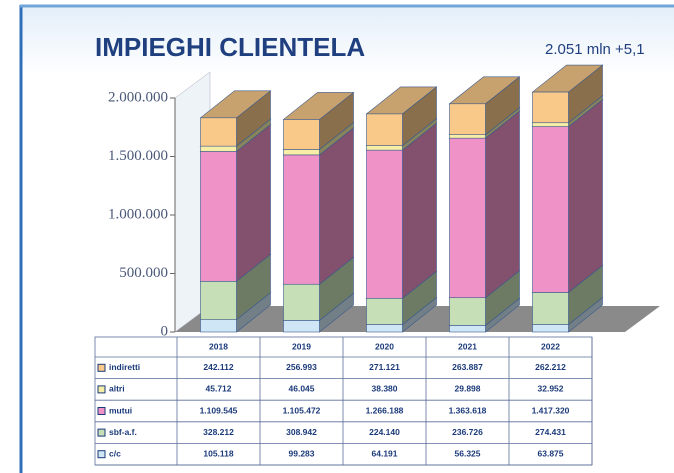 This screenshot has height=473, width=674. What do you see at coordinates (218, 453) in the screenshot?
I see `data-label: 105.118` at bounding box center [218, 453].